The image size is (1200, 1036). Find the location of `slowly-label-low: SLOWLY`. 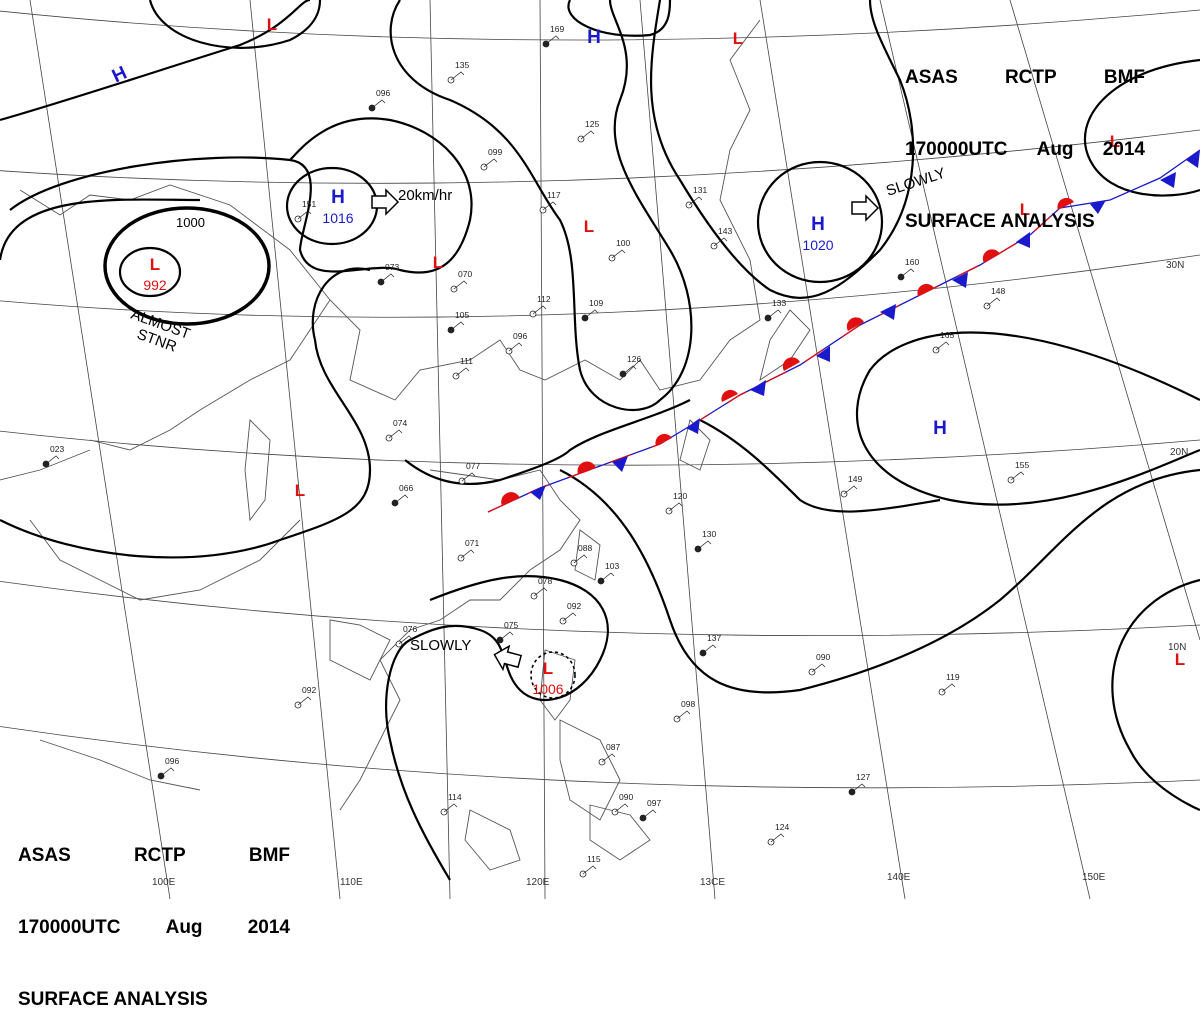

slowly-label-low: SLOWLY is located at coordinates (440, 645).